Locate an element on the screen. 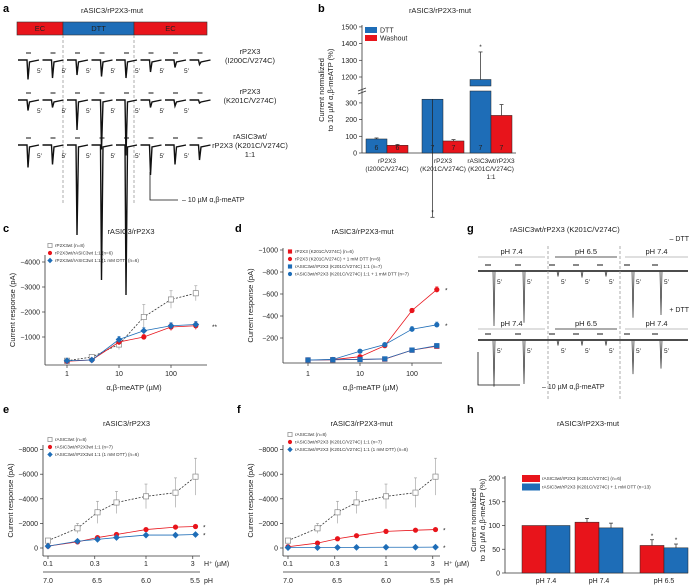 The width and height of the screenshot is (691, 586). agonist-label: – 10 µM α,β-meATP is located at coordinates (573, 387).